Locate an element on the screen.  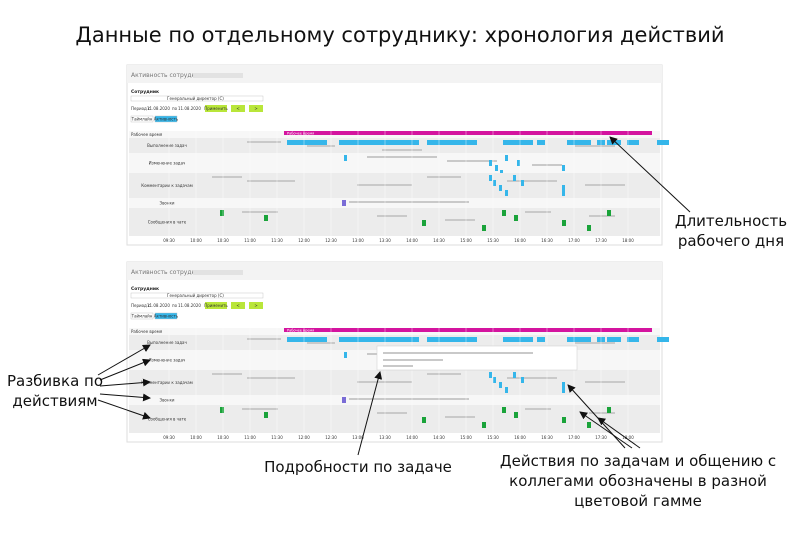
time-label: 13:30 is located at coordinates (385, 437).